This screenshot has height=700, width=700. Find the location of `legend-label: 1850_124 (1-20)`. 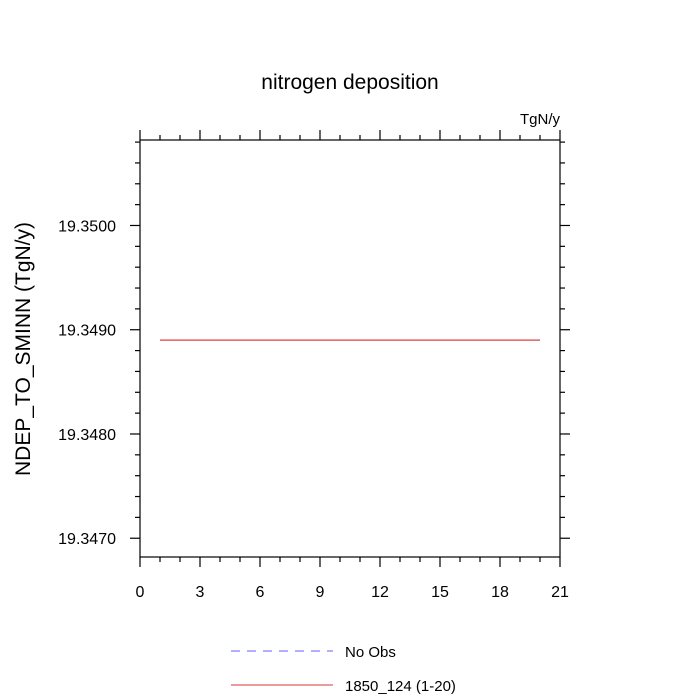

legend-label: 1850_124 (1-20) is located at coordinates (400, 686).